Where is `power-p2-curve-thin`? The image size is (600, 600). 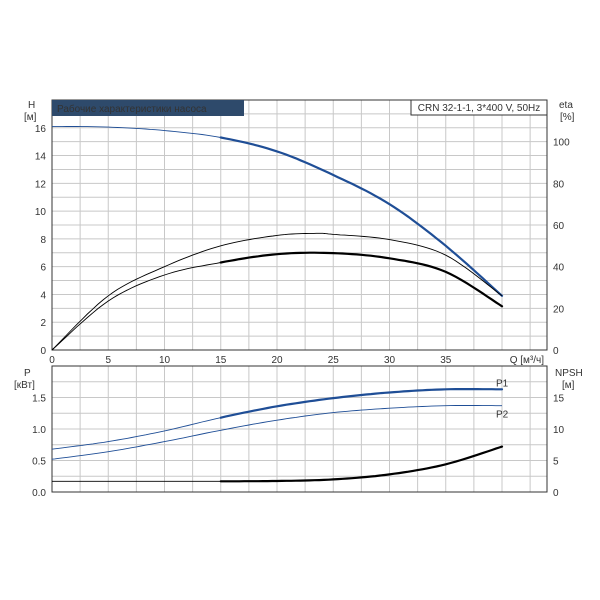 power-p2-curve-thin is located at coordinates (276, 432).